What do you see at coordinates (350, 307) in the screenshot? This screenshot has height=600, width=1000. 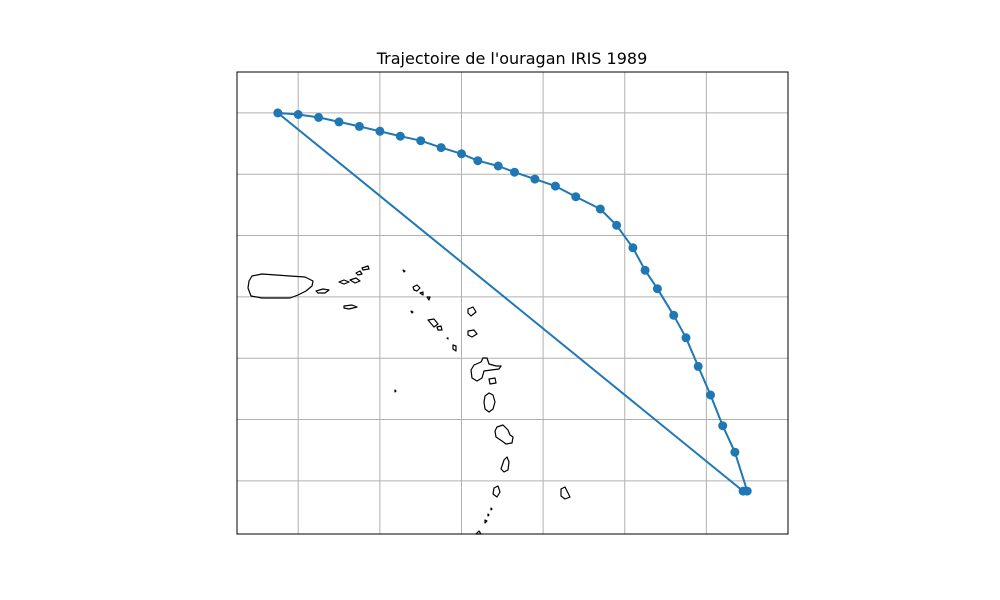 I see `st-croix-coastline` at bounding box center [350, 307].